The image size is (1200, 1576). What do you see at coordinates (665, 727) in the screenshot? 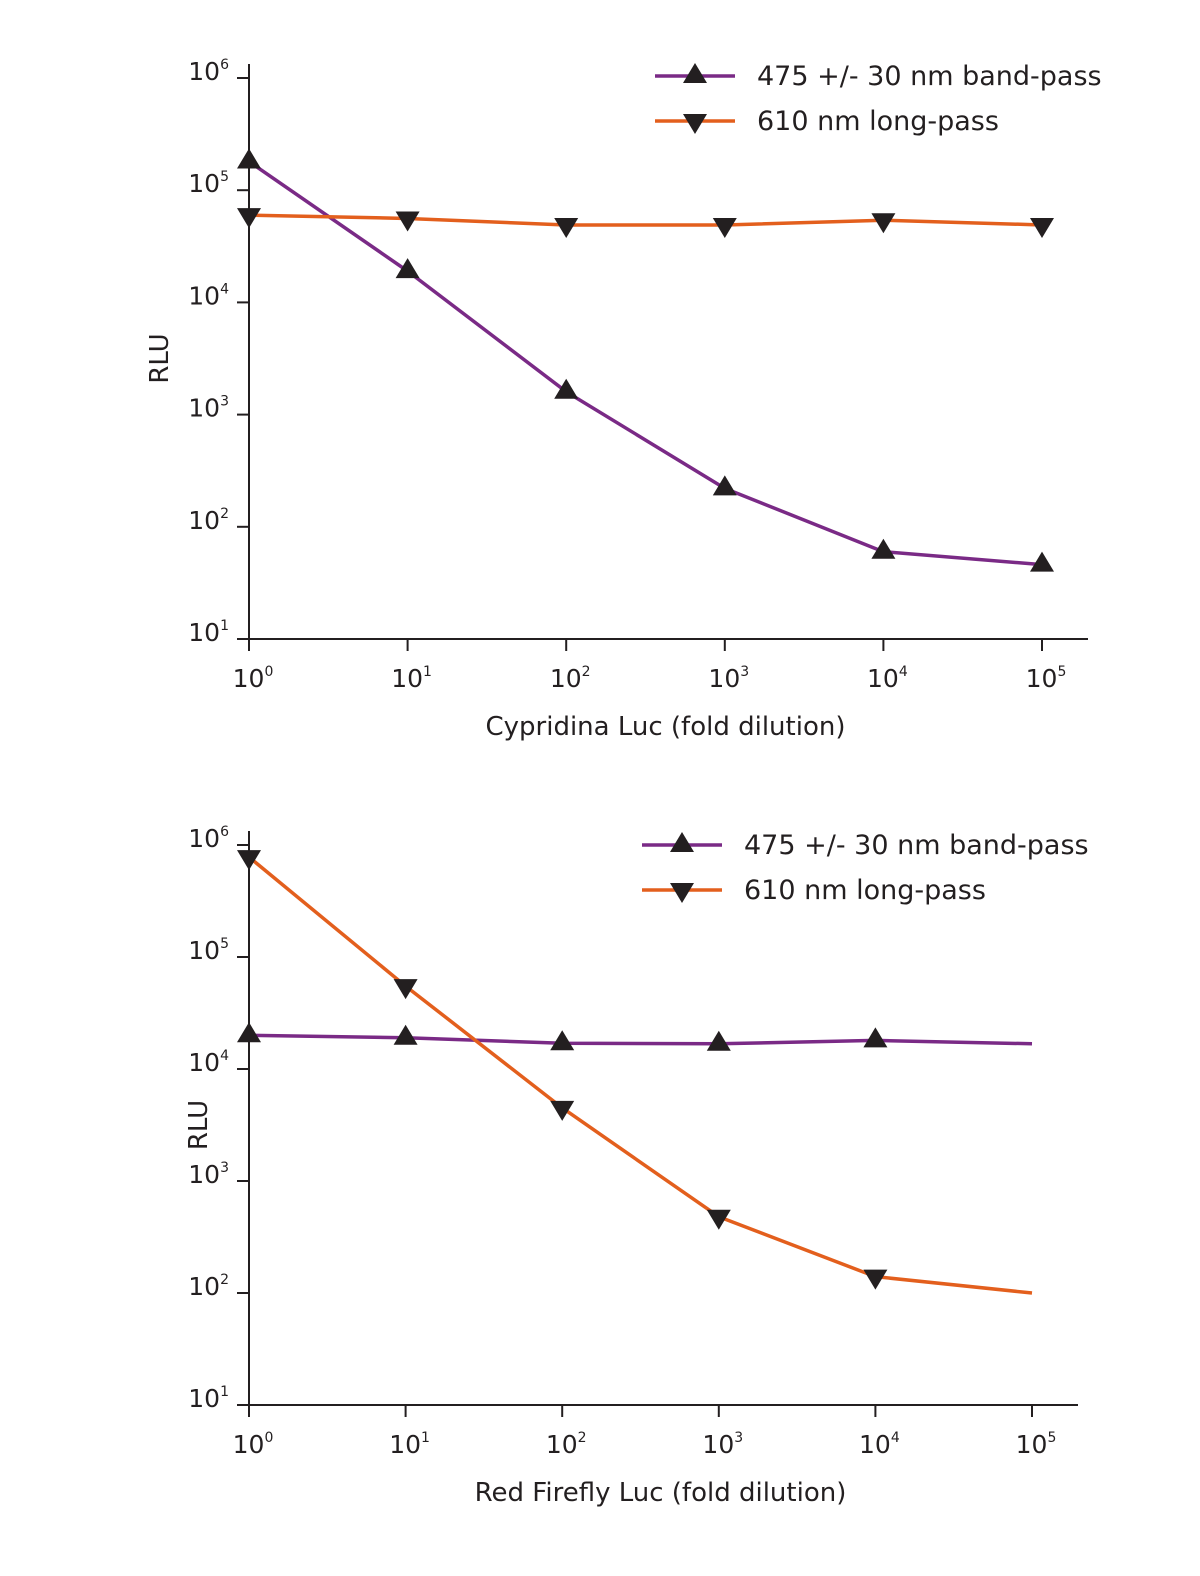
I see `x-axis-title: Cypridina Luc (fold dilution)` at bounding box center [665, 727].